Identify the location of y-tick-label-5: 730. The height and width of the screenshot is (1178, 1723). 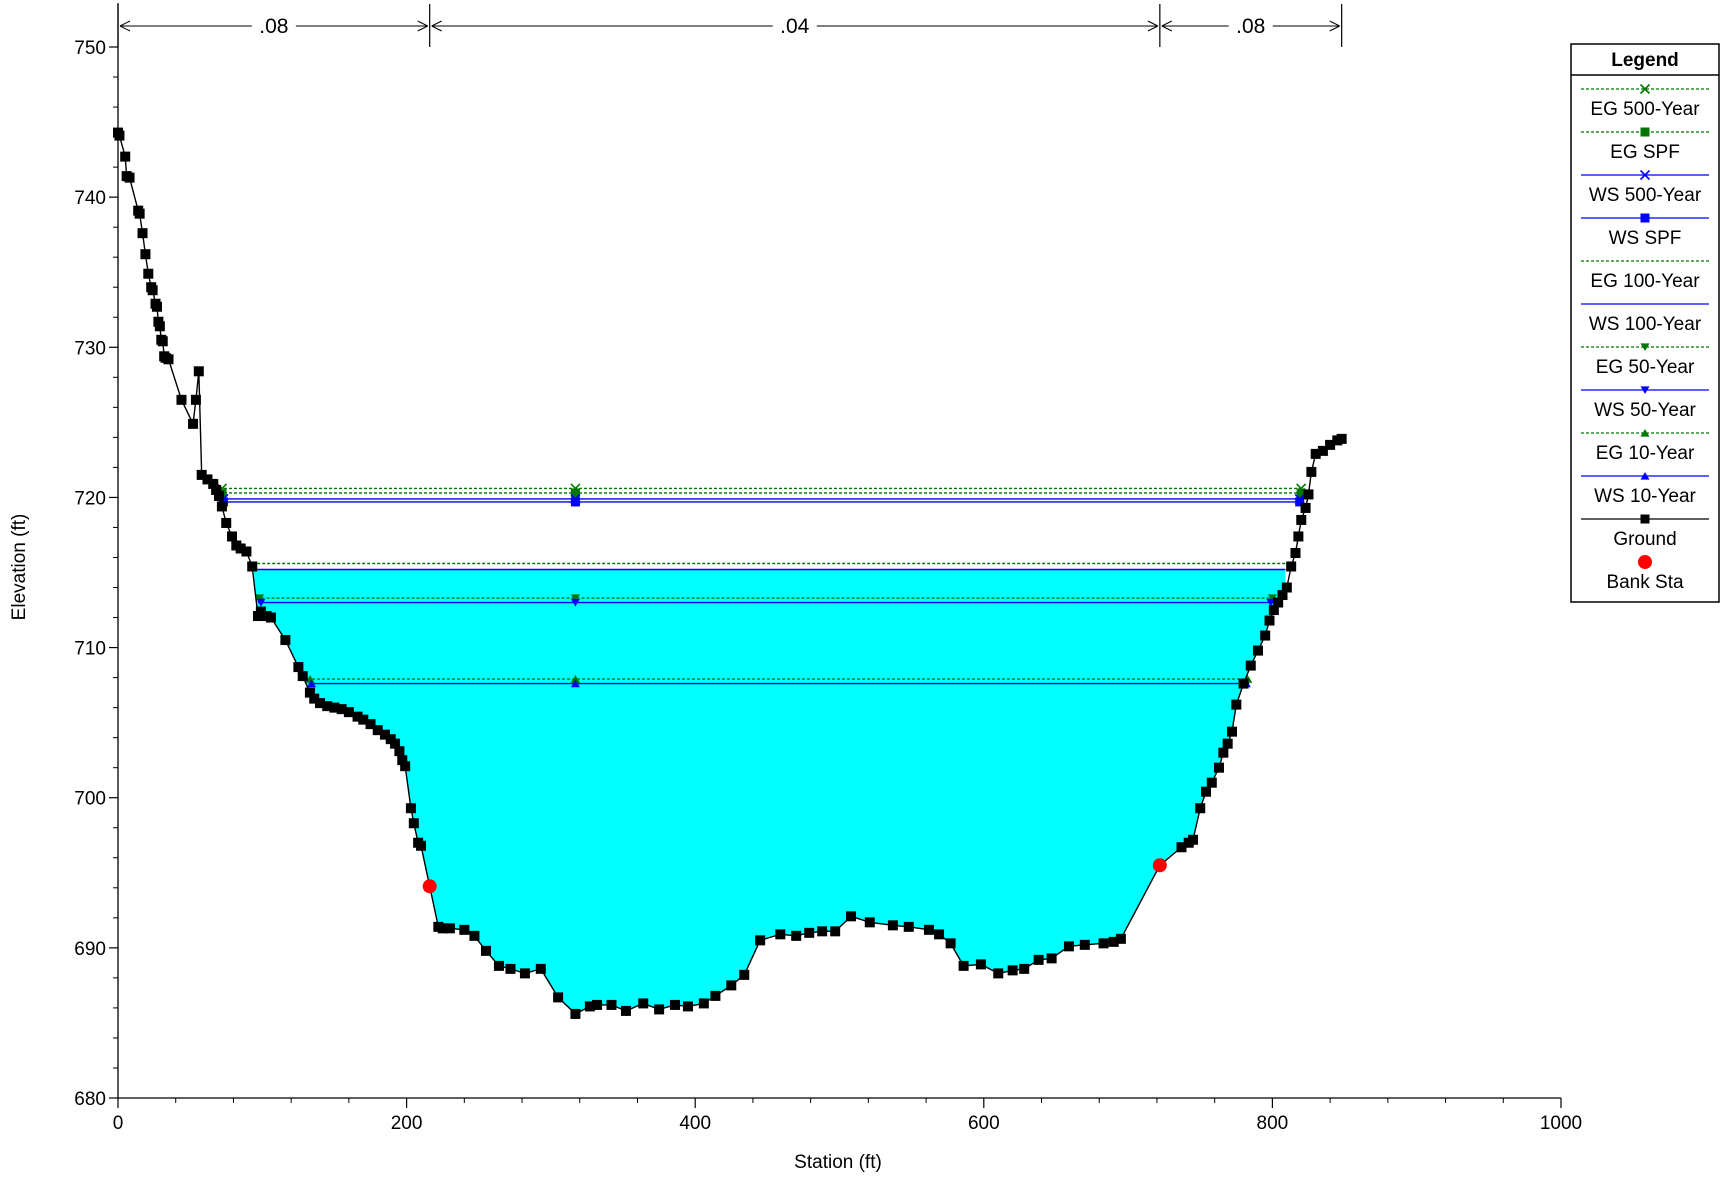
(90, 348).